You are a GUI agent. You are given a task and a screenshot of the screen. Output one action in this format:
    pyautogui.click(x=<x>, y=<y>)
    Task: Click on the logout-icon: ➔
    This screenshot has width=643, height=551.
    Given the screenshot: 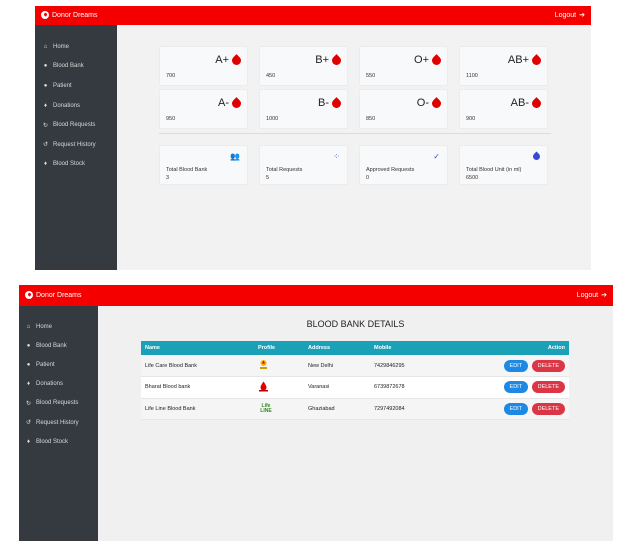 What is the action you would take?
    pyautogui.click(x=604, y=295)
    